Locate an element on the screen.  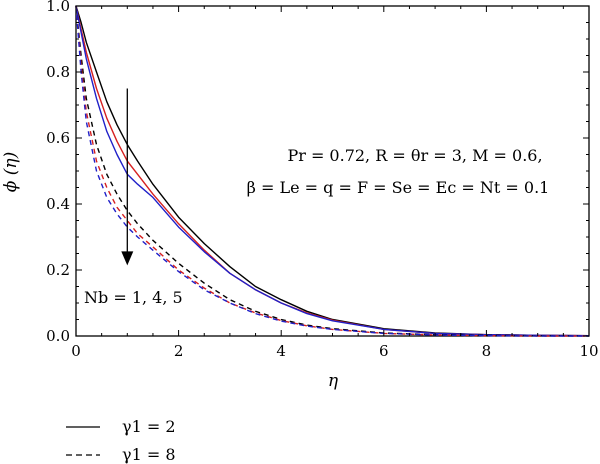
y-tick-label: 0.2 is located at coordinates (58, 270).